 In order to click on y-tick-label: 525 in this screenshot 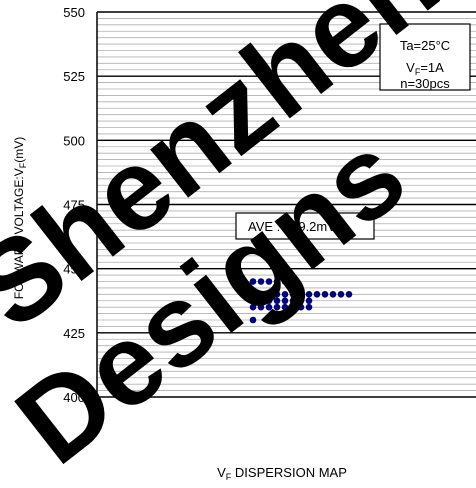, I will do `click(74, 76)`.